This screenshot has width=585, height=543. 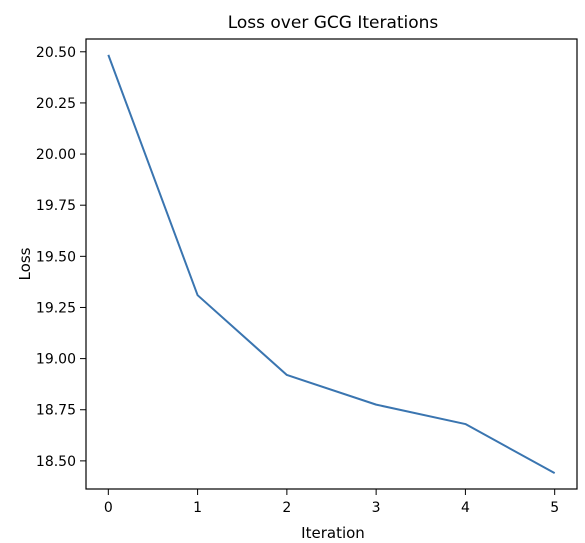 What do you see at coordinates (465, 508) in the screenshot?
I see `x-tick-label: 4` at bounding box center [465, 508].